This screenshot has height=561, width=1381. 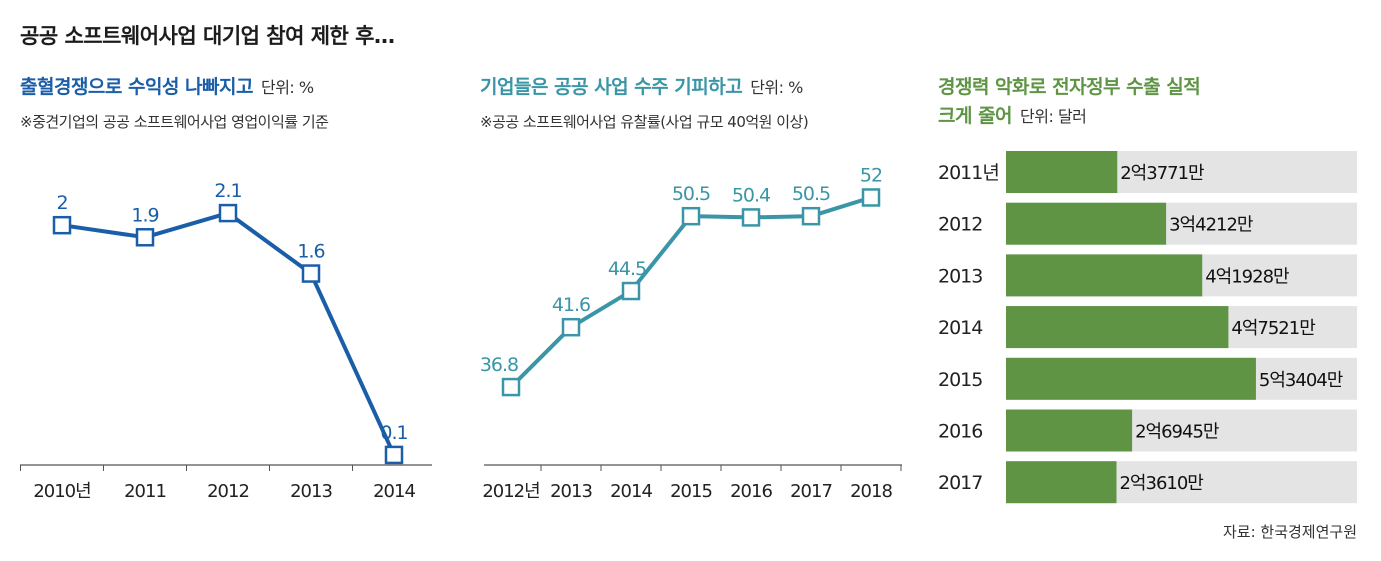 What do you see at coordinates (227, 191) in the screenshot?
I see `data-label: 2.1` at bounding box center [227, 191].